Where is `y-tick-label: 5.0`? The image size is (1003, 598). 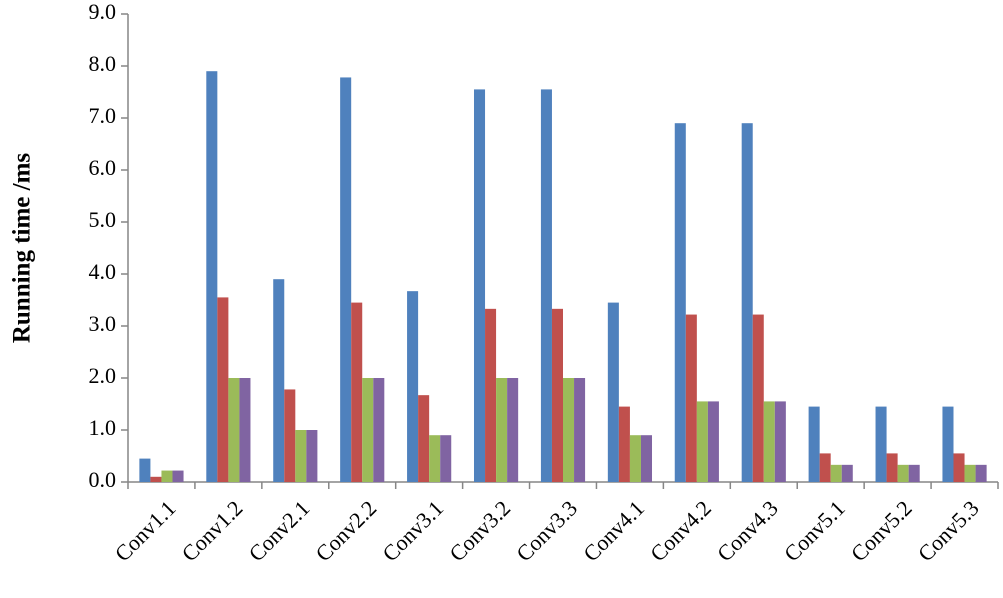
y-tick-label: 5.0 is located at coordinates (103, 219).